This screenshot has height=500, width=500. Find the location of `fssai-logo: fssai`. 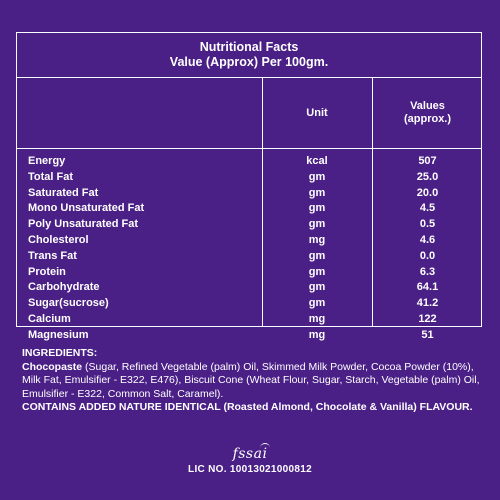

fssai-logo: fssai is located at coordinates (251, 452).